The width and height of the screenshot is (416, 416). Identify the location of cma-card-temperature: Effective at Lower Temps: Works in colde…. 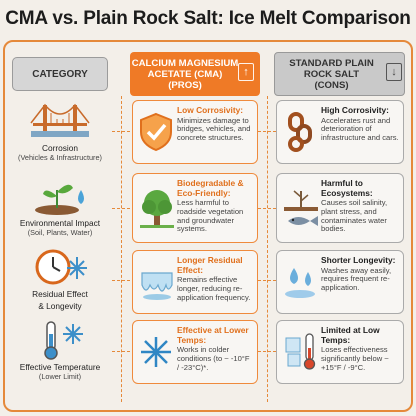
(195, 352).